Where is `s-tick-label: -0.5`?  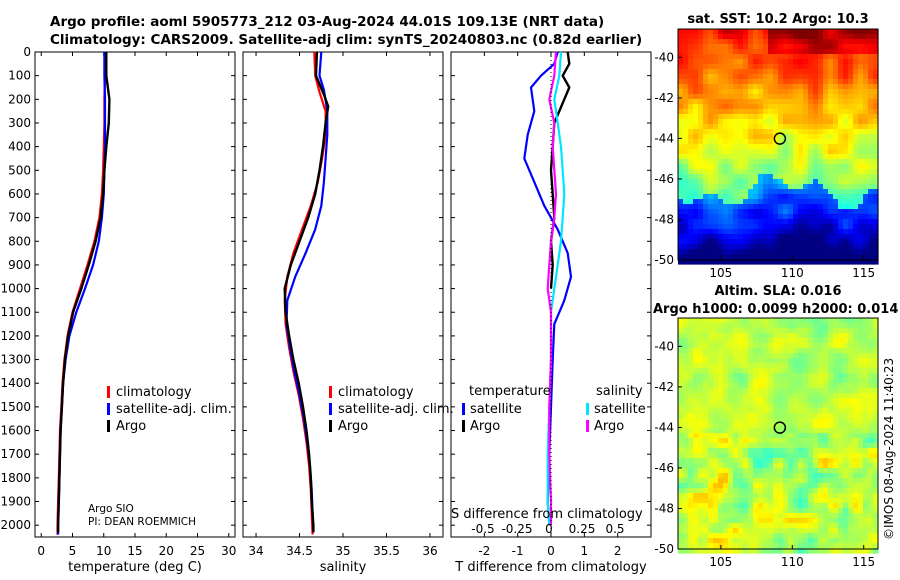 s-tick-label: -0.5 is located at coordinates (482, 529).